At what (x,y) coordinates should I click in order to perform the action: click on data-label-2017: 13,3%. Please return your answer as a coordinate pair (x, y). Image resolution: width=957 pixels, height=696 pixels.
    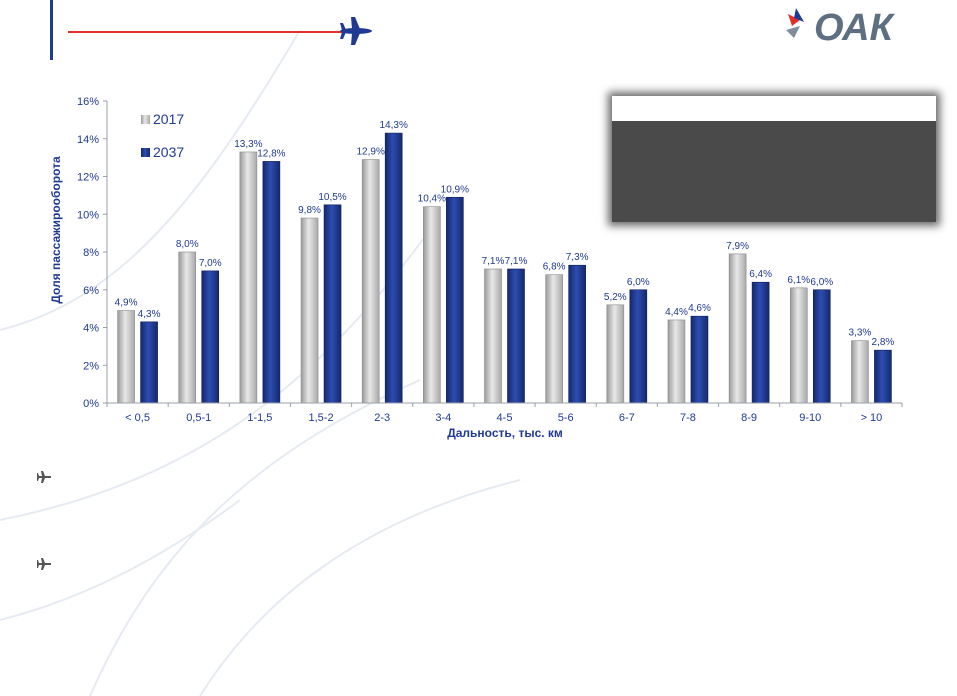
    Looking at the image, I should click on (248, 144).